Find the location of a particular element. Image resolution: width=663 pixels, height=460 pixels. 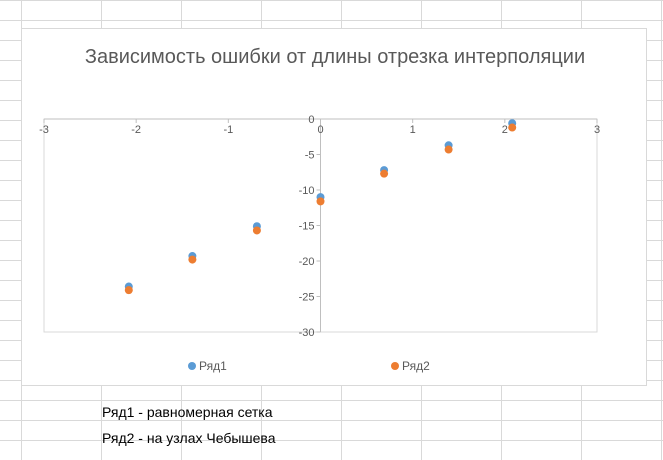

legend: Ряд1 Ряд2 is located at coordinates (309, 366).